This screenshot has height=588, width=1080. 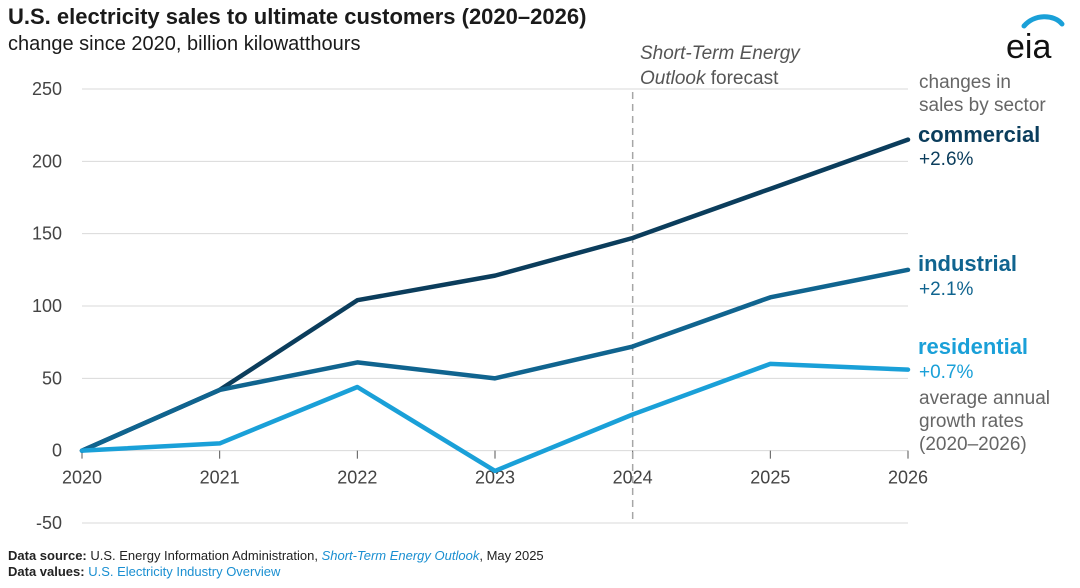 I want to click on x-tick-label: 2021, so click(x=220, y=478).